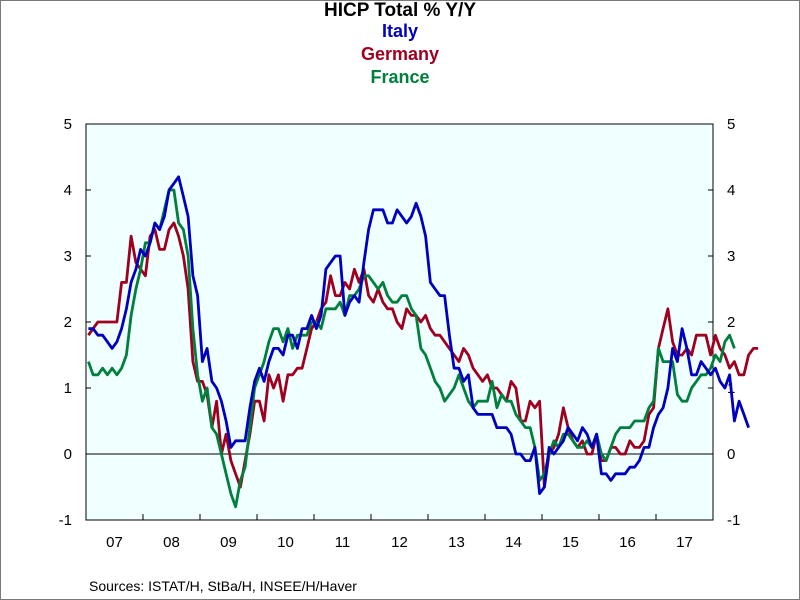  I want to click on legend-france: France, so click(400, 77).